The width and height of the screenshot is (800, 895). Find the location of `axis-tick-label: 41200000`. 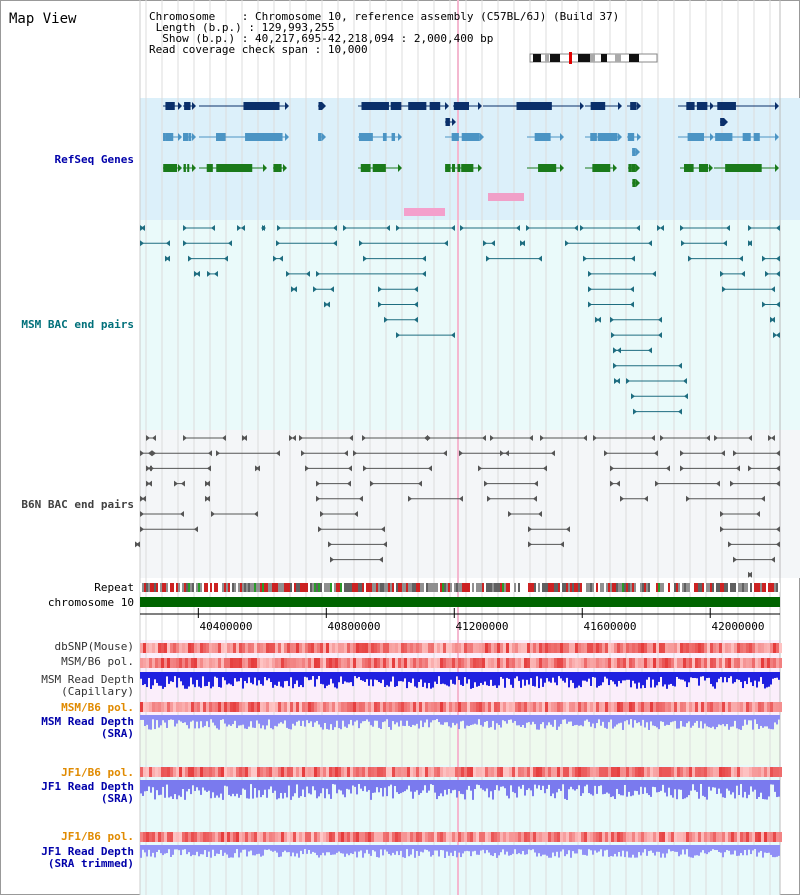

axis-tick-label: 41200000 is located at coordinates (482, 626).